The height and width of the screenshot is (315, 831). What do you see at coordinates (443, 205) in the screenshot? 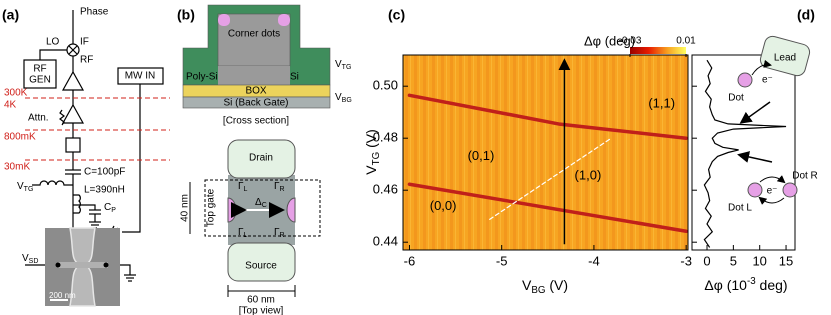
I see `state-label: (0,0)` at bounding box center [443, 205].